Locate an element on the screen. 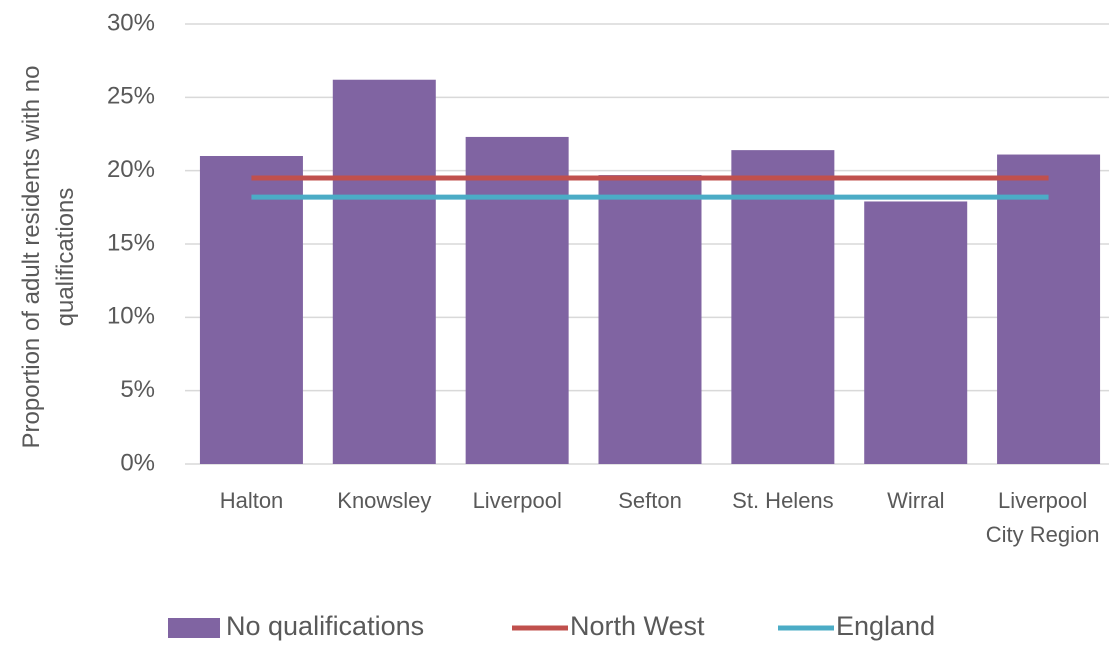  legend-swatch is located at coordinates (194, 628).